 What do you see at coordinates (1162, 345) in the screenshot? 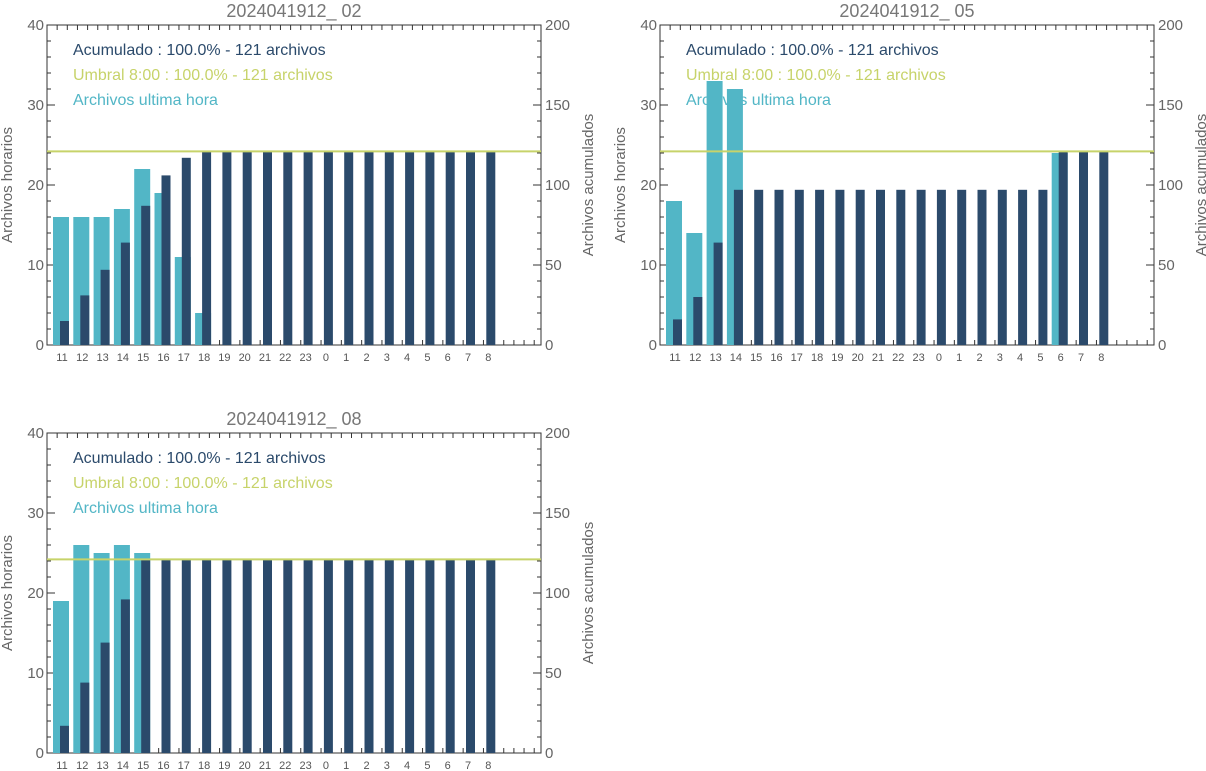
I see `right-tick-label: 0` at bounding box center [1162, 345].